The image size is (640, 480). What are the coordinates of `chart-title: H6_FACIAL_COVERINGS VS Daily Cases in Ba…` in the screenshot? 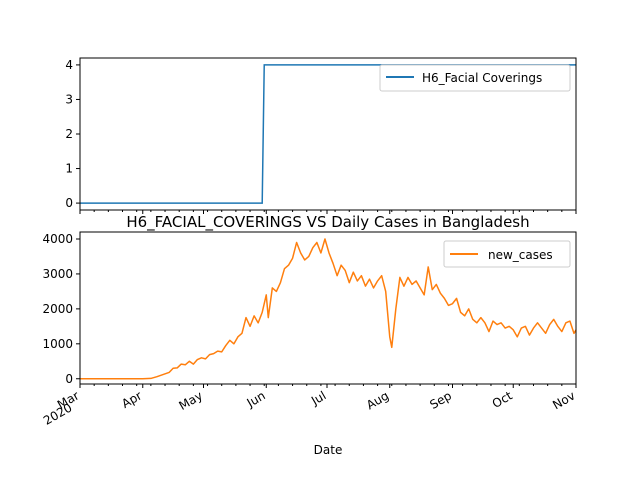 It's located at (327, 222).